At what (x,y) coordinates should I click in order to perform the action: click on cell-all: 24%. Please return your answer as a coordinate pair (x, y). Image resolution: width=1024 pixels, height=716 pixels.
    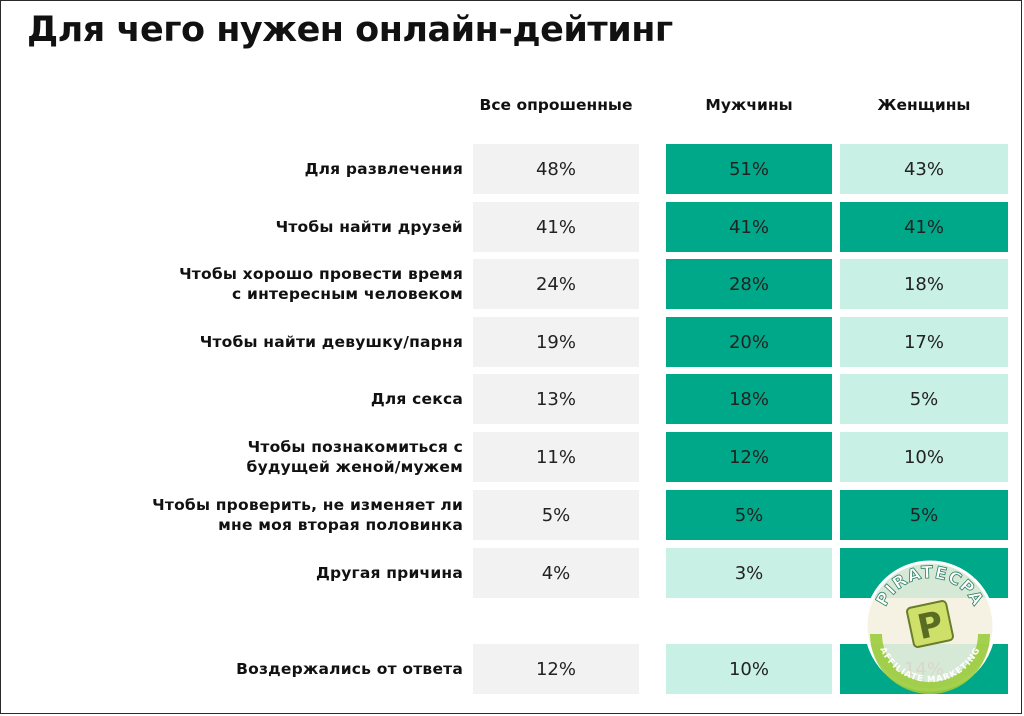
    Looking at the image, I should click on (556, 284).